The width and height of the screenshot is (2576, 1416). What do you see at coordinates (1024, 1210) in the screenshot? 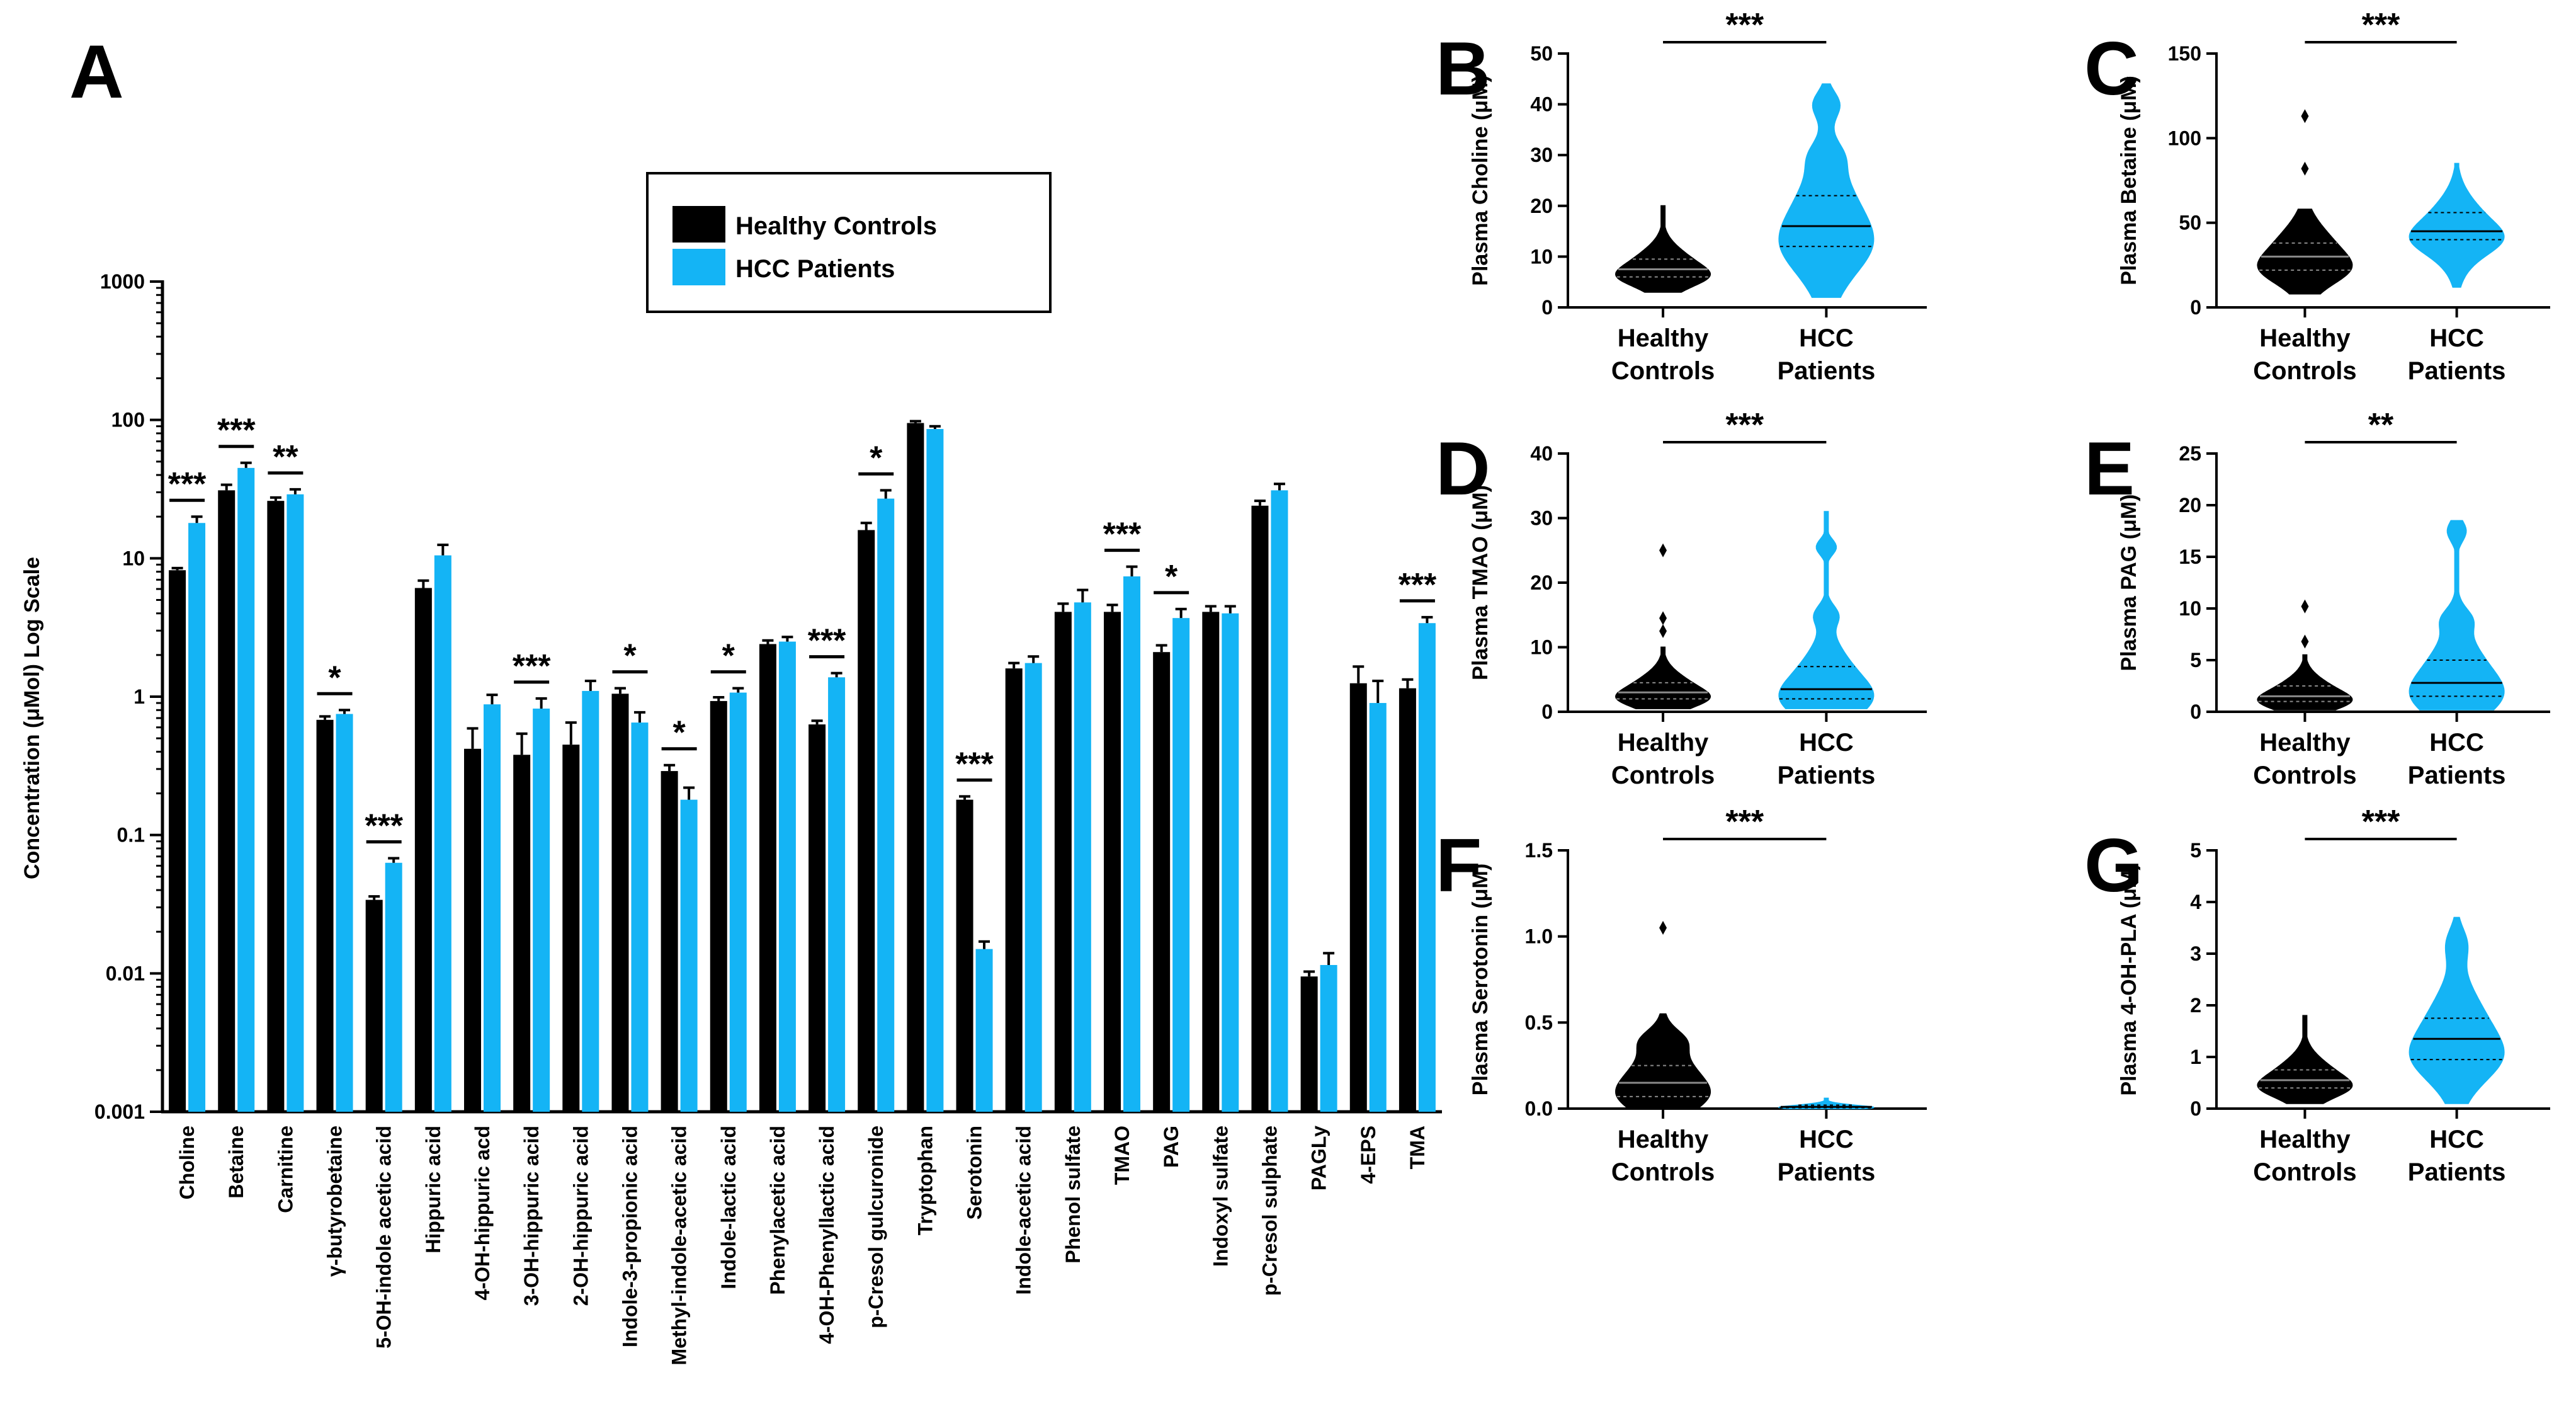
I see `x-category-label: Indole-acetic acid` at bounding box center [1024, 1210].